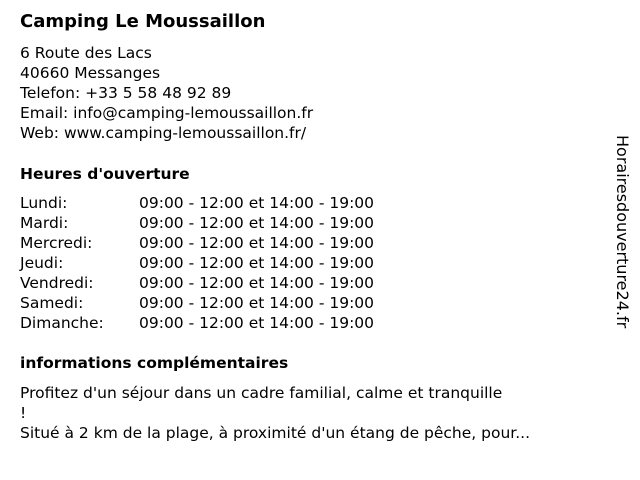 The height and width of the screenshot is (480, 640). What do you see at coordinates (23, 413) in the screenshot?
I see `info-line: !` at bounding box center [23, 413].